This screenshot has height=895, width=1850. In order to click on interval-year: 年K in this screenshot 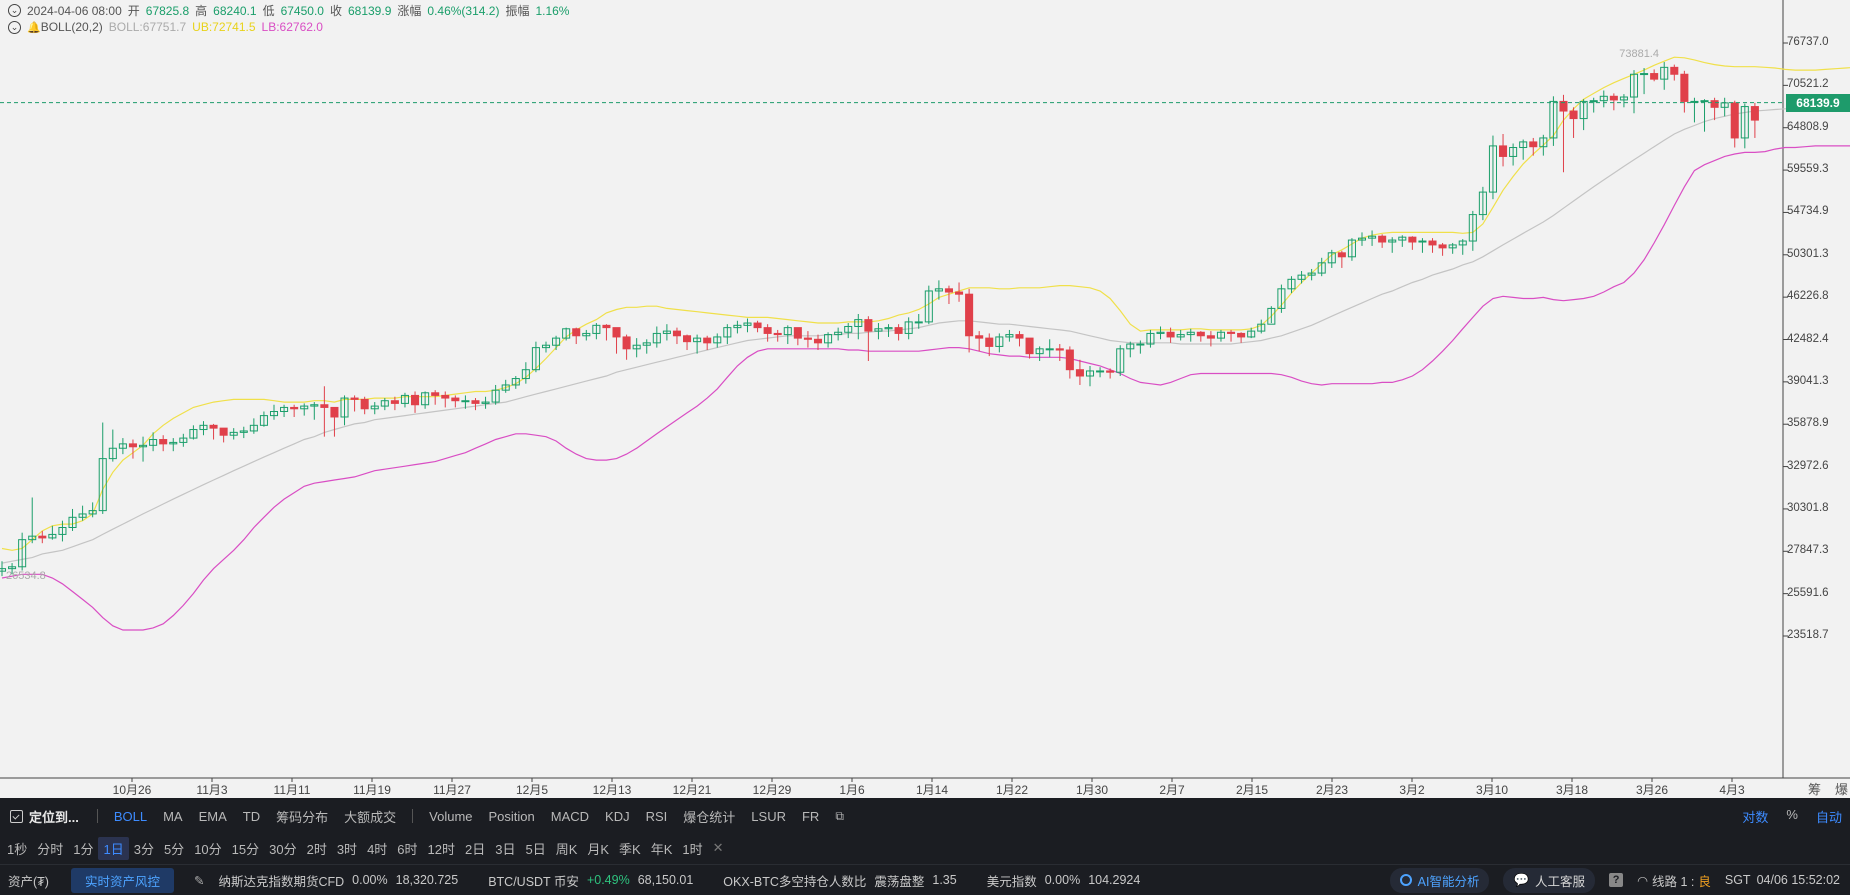, I will do `click(661, 849)`.